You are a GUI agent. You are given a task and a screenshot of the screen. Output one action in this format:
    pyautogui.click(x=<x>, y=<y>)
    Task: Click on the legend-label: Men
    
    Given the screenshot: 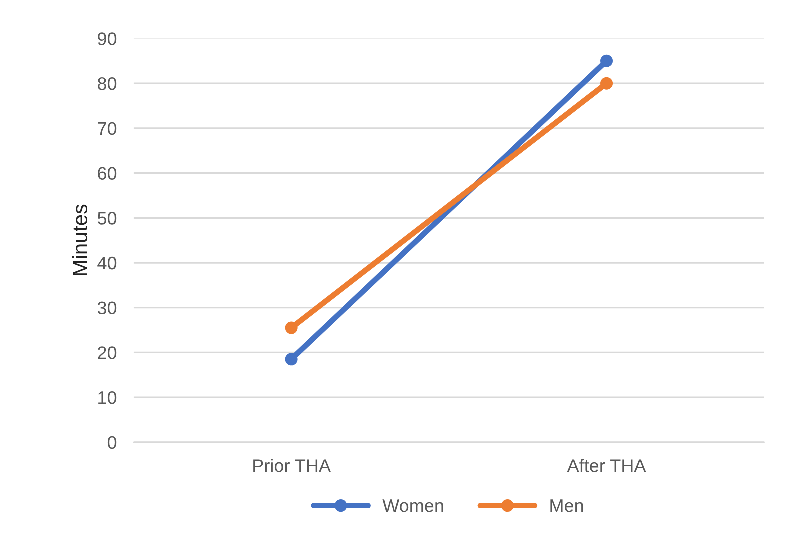 What is the action you would take?
    pyautogui.click(x=567, y=506)
    